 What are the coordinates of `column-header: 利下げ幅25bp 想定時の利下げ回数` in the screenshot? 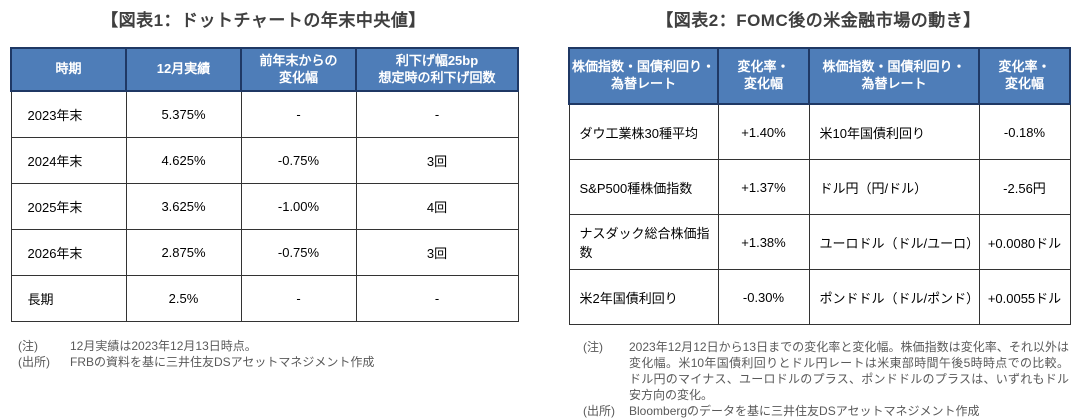 It's located at (437, 69).